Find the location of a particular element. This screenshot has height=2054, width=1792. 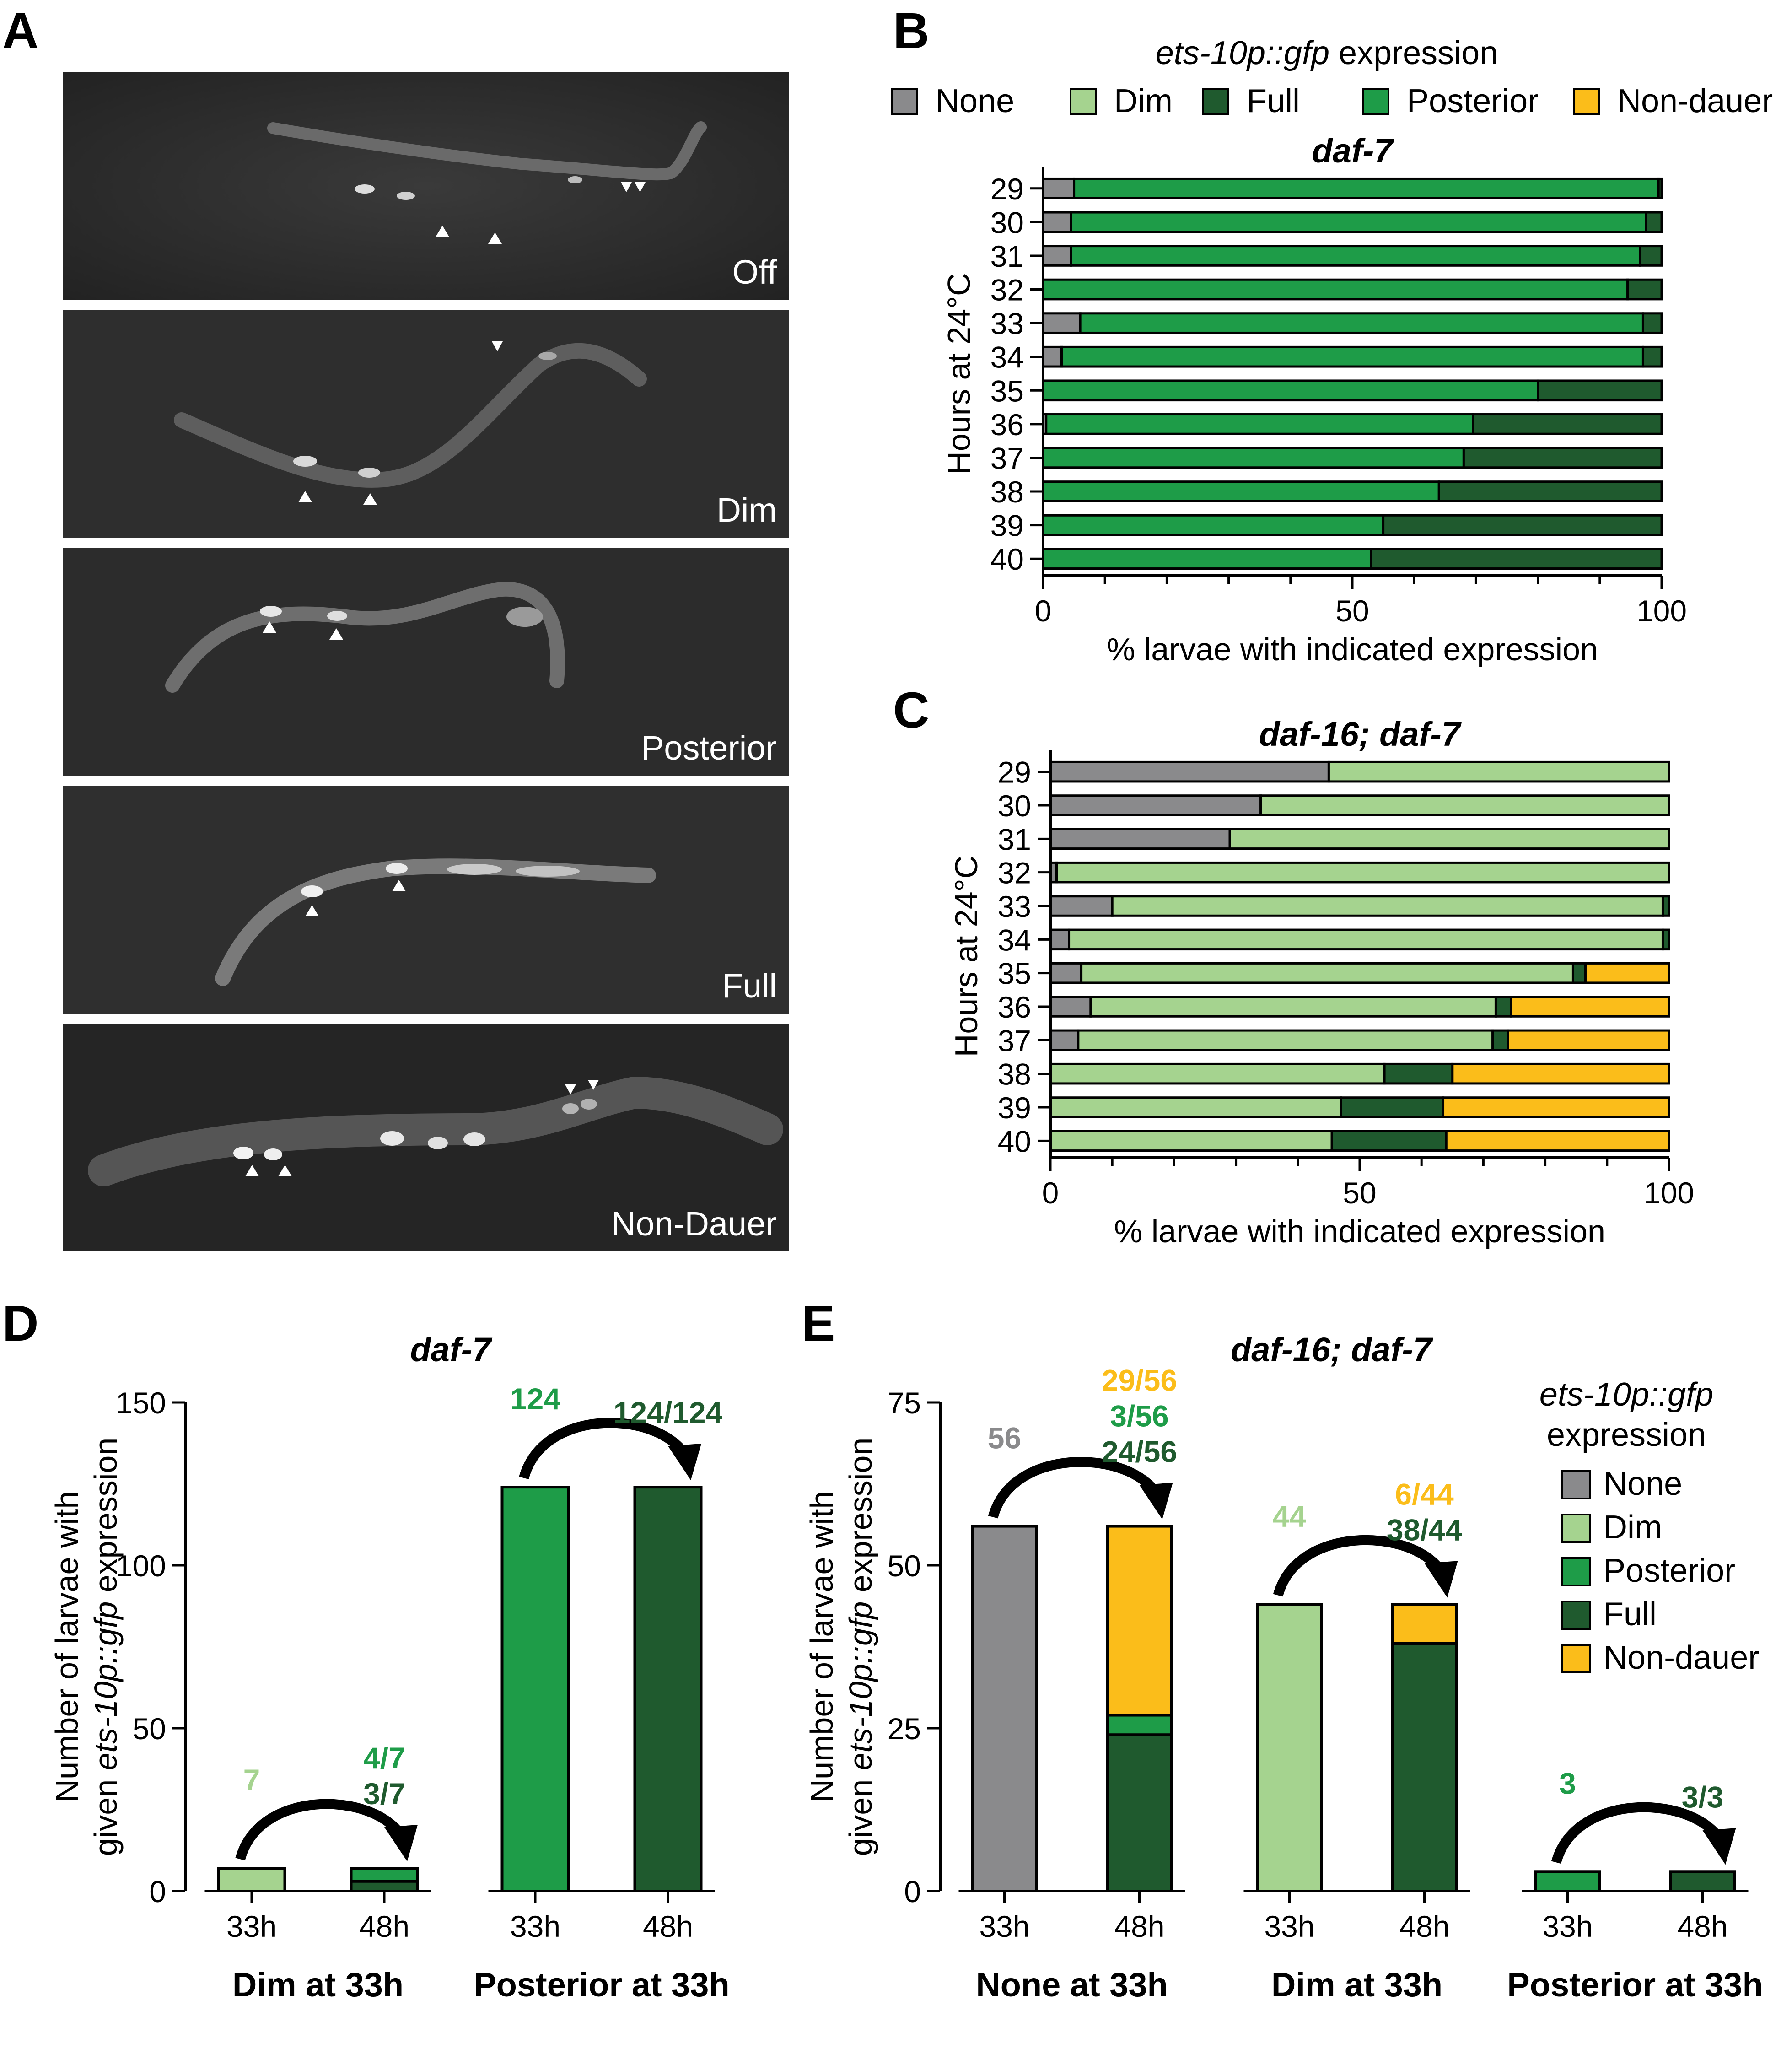

legend-label: Posterior is located at coordinates (1473, 101).